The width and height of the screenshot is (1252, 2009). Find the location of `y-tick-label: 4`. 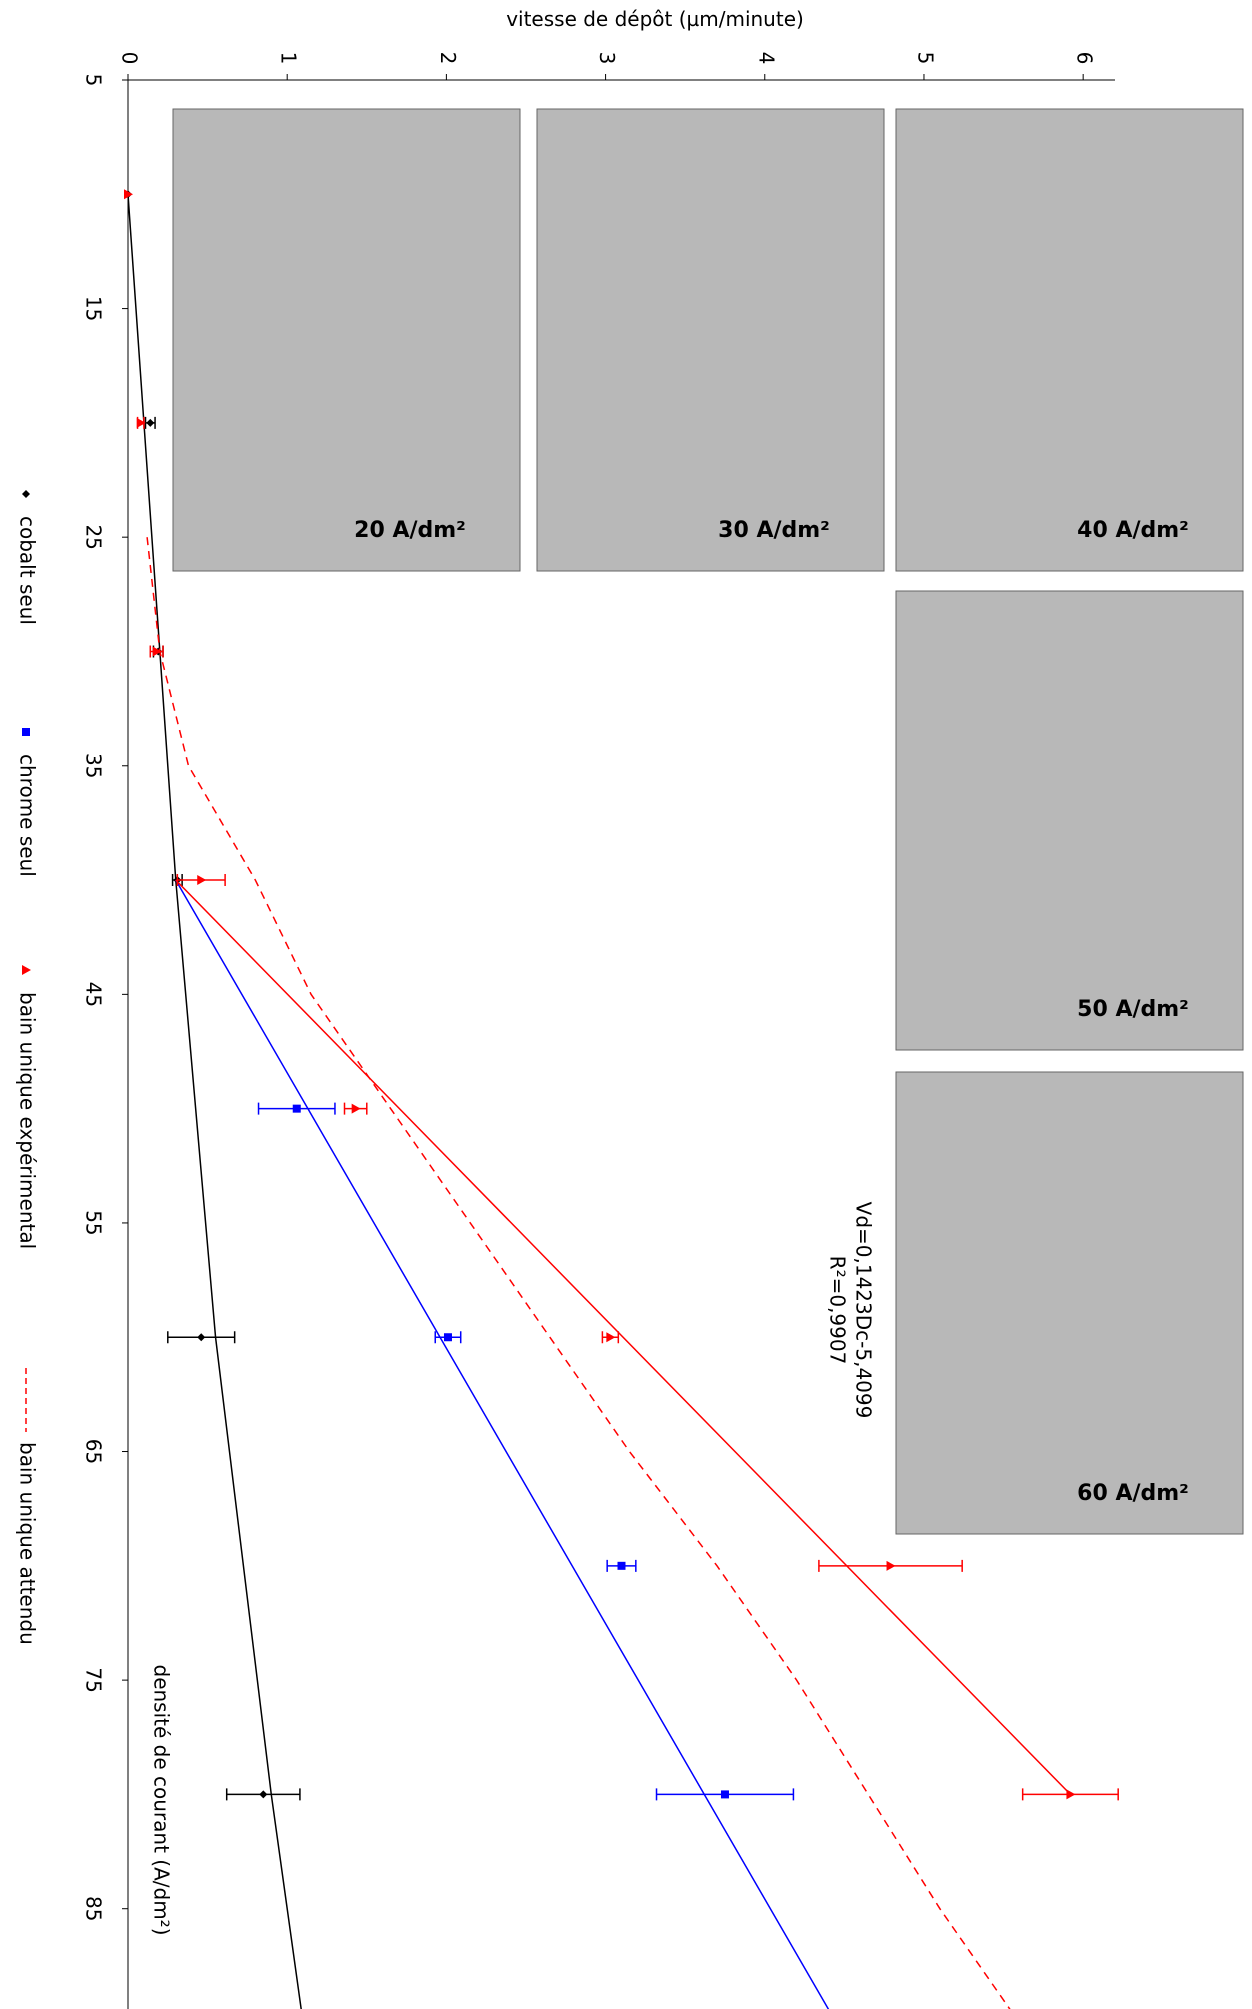

y-tick-label: 4 is located at coordinates (766, 58).